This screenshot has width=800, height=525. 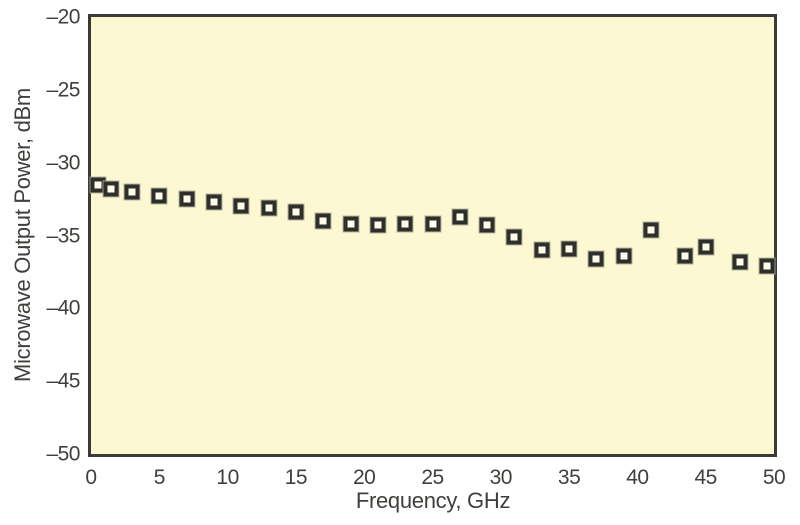 What do you see at coordinates (159, 477) in the screenshot?
I see `x-tick-label: 5` at bounding box center [159, 477].